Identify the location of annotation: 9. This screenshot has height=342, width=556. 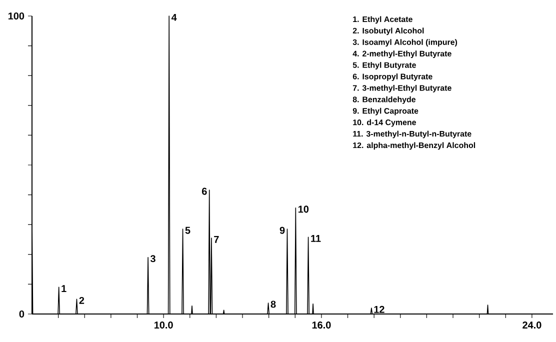
(282, 230).